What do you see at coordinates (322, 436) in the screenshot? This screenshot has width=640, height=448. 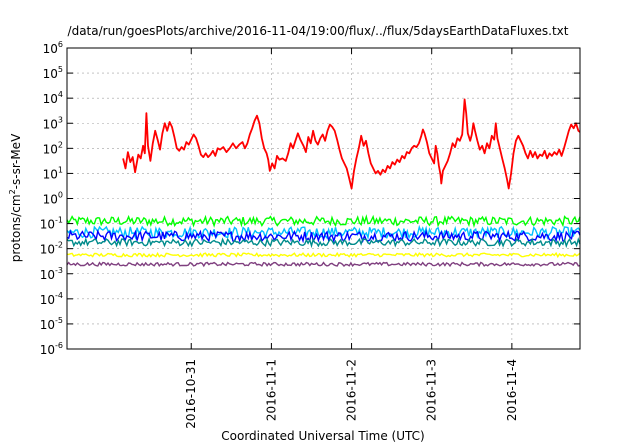 I see `x-axis-label: Coordinated Universal Time (UTC)` at bounding box center [322, 436].